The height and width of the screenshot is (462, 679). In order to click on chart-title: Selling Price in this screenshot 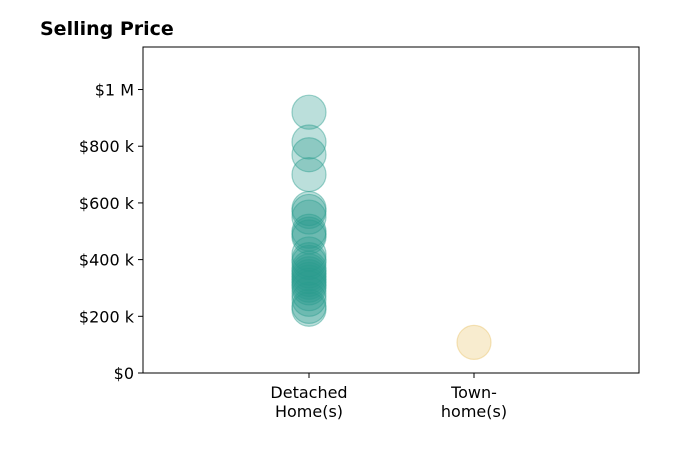, I will do `click(107, 29)`.